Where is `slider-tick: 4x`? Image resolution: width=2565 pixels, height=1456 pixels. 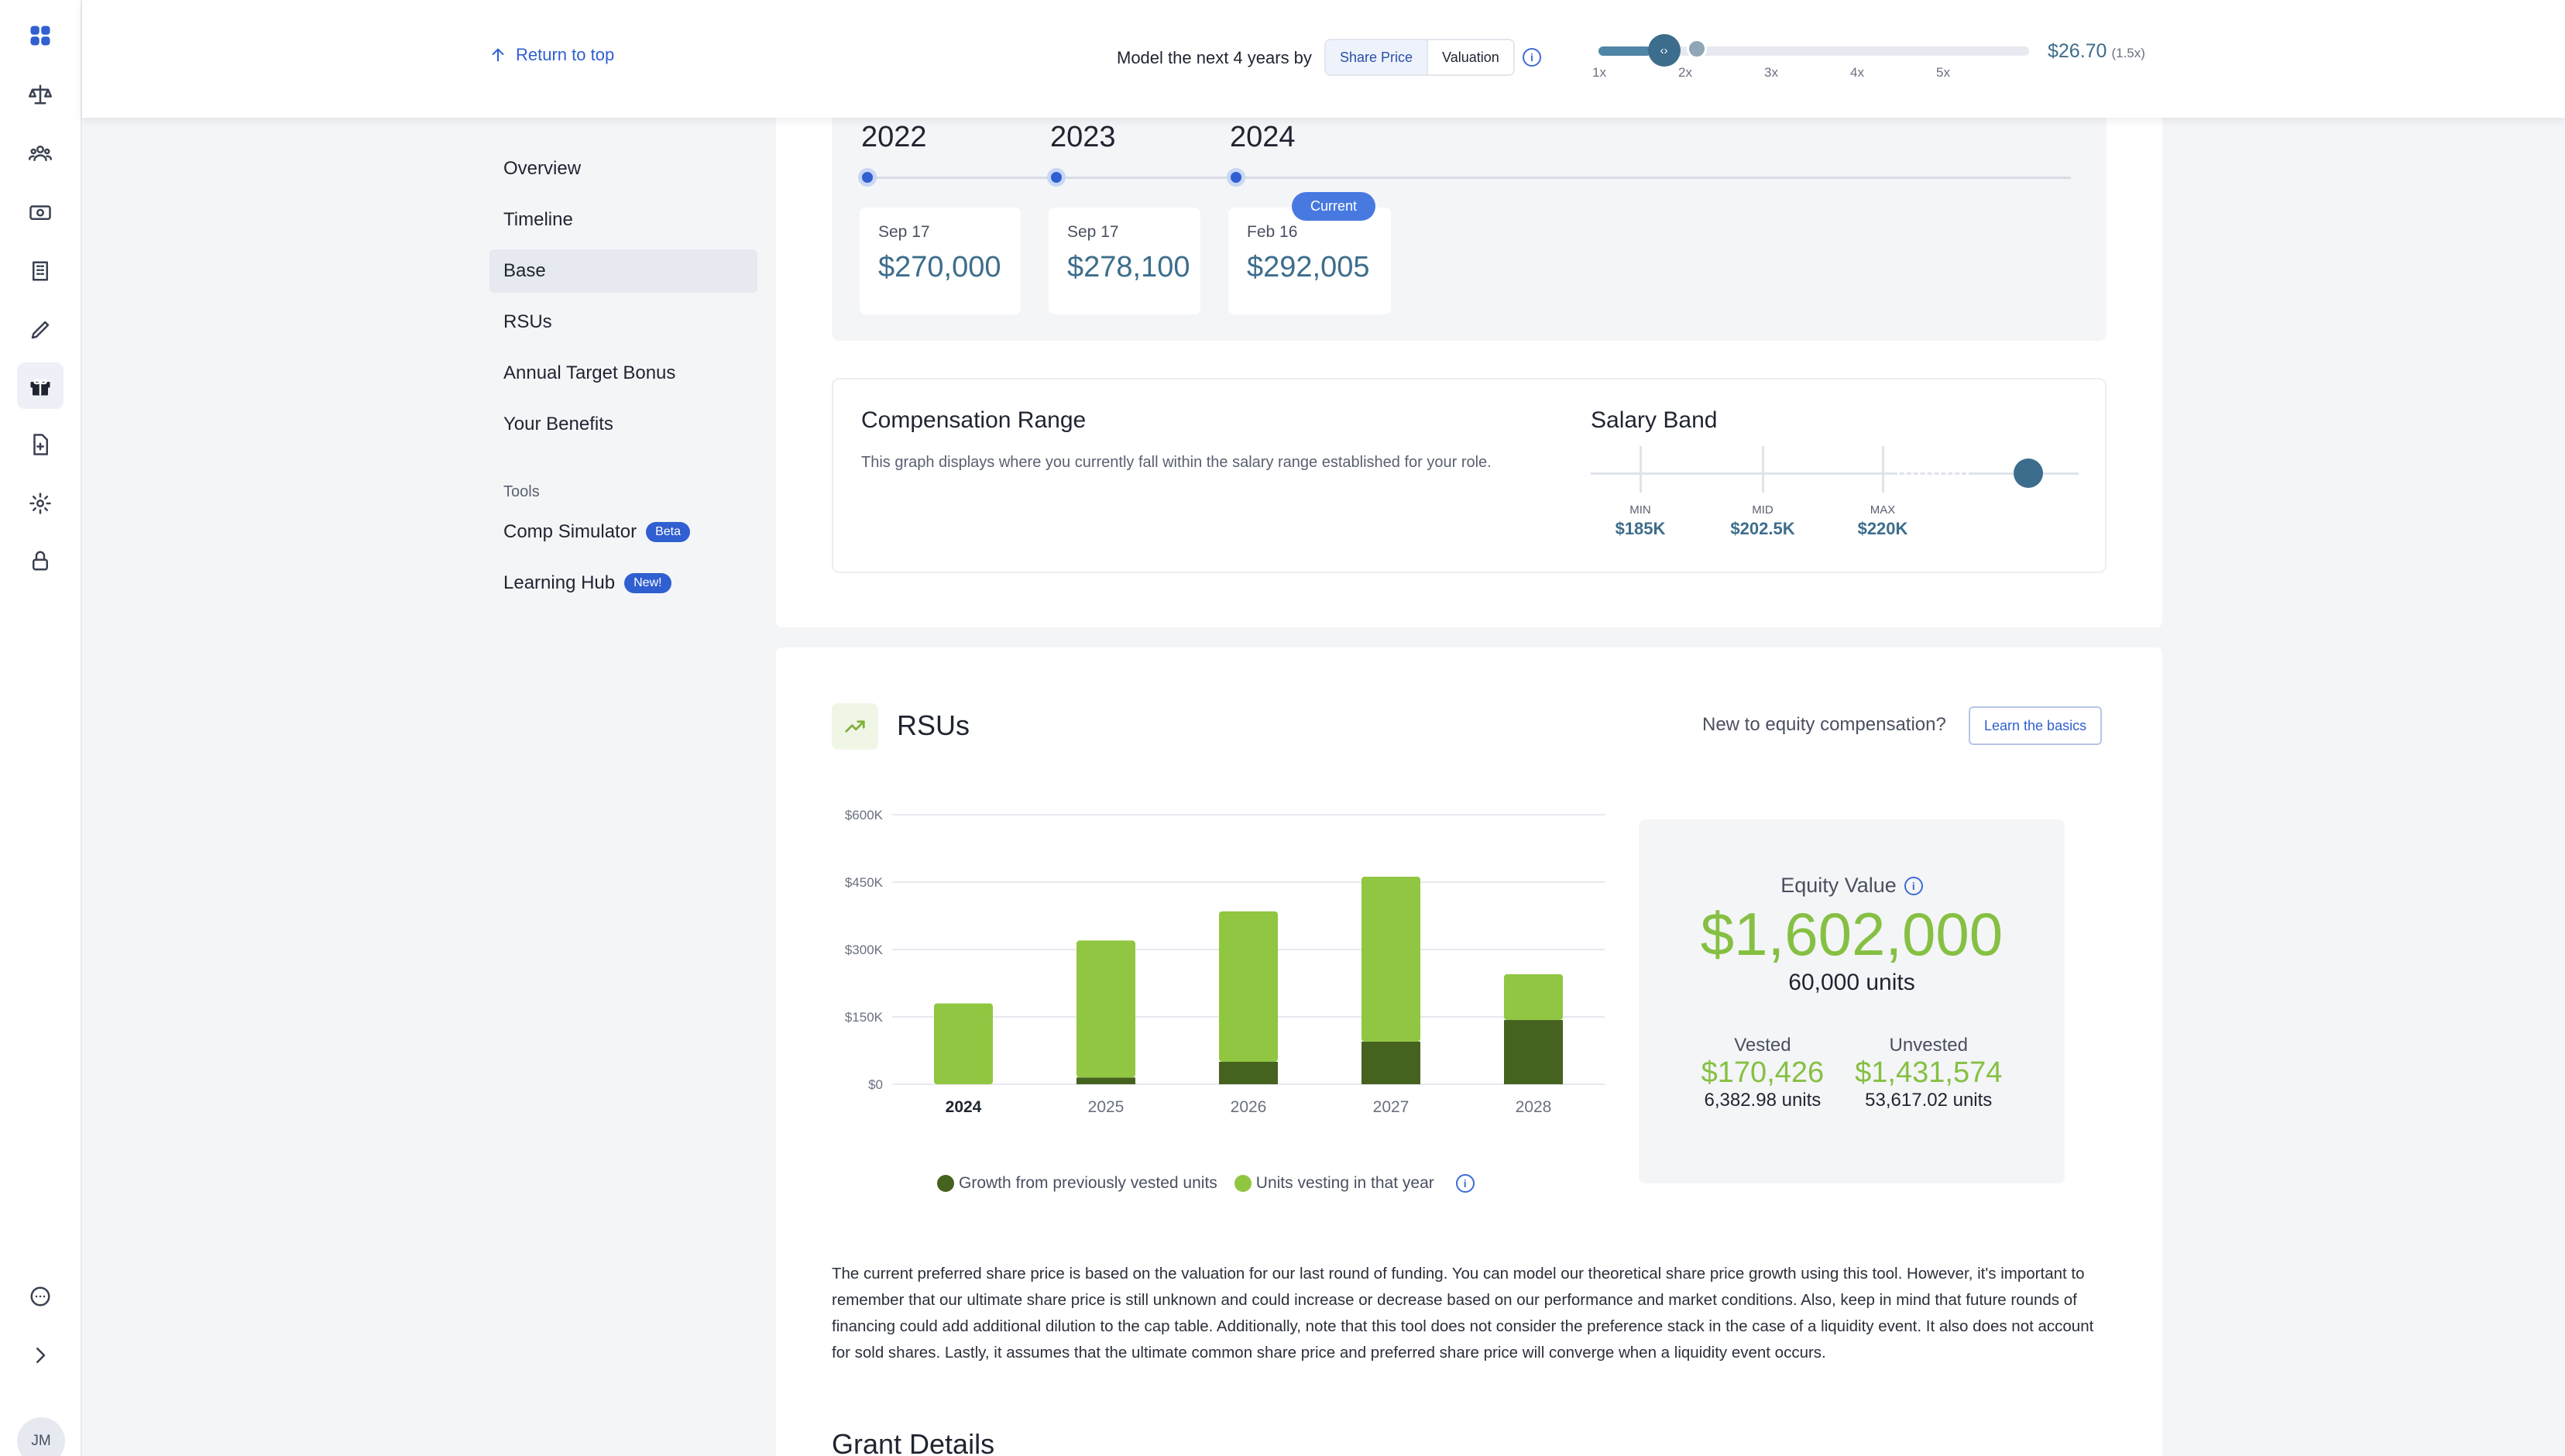 slider-tick: 4x is located at coordinates (1857, 73).